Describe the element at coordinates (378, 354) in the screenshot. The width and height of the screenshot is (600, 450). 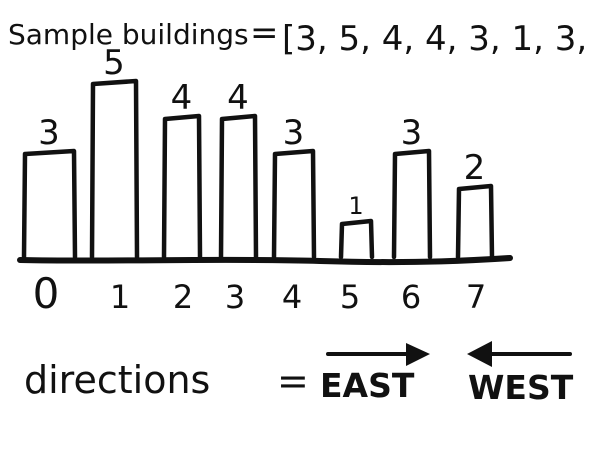
I see `east-arrow-icon` at that location.